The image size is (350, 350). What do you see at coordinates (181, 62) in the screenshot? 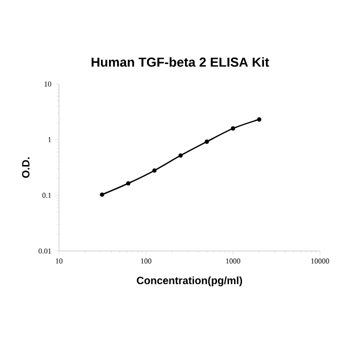
I see `chart-title: Human TGF-beta 2 ELISA Kit` at bounding box center [181, 62].